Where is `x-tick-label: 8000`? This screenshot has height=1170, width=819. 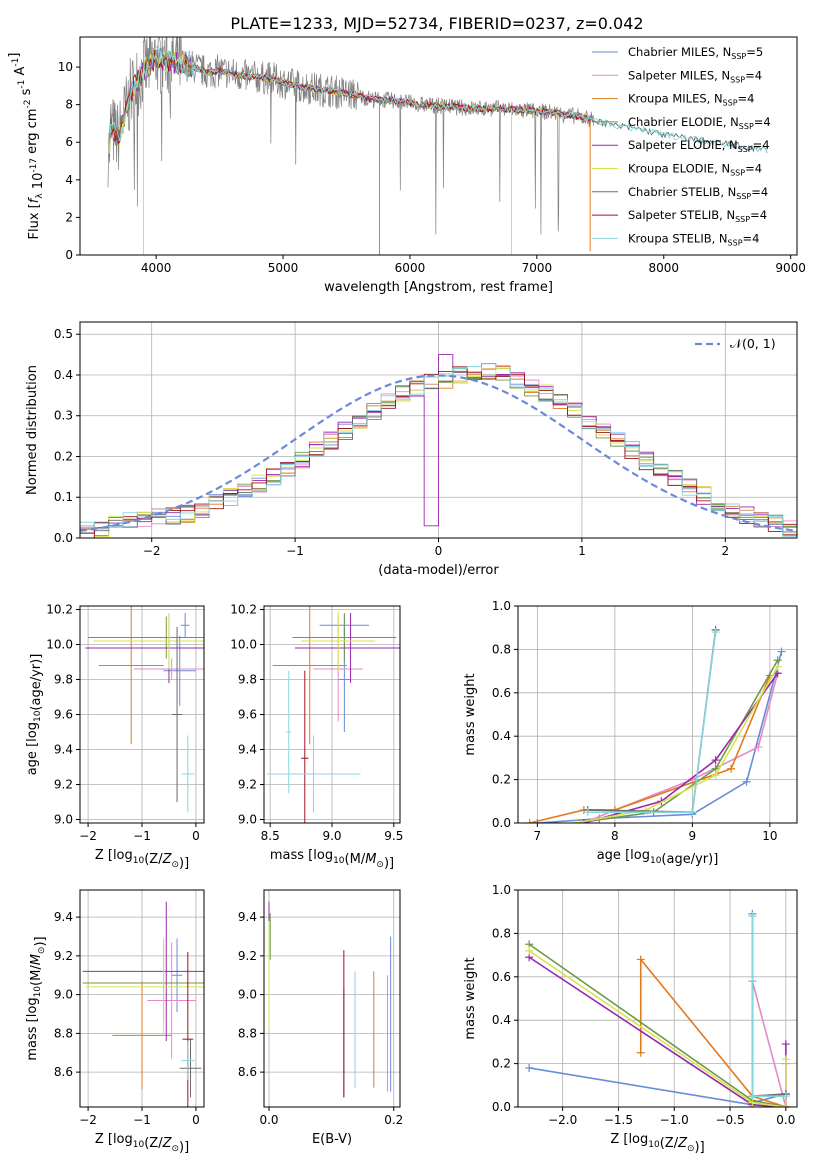
x-tick-label: 8000 is located at coordinates (663, 268).